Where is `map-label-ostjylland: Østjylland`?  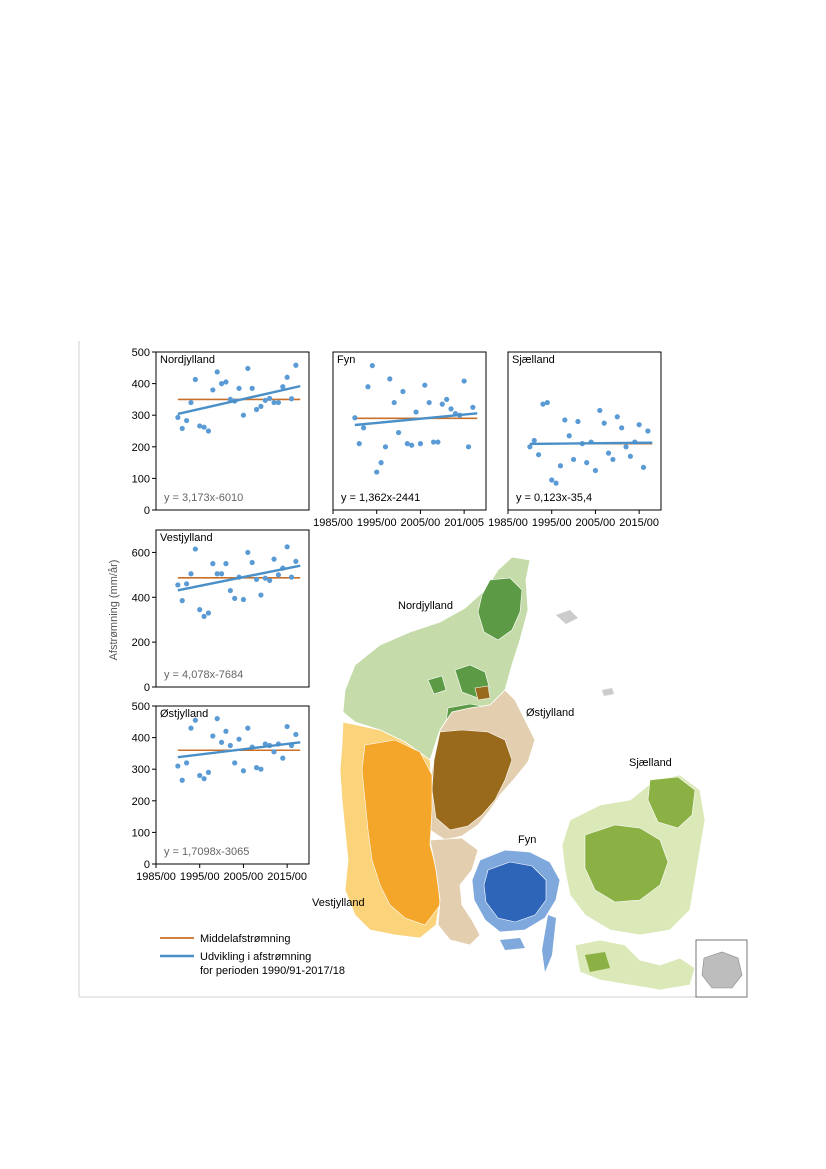
map-label-ostjylland: Østjylland is located at coordinates (550, 713).